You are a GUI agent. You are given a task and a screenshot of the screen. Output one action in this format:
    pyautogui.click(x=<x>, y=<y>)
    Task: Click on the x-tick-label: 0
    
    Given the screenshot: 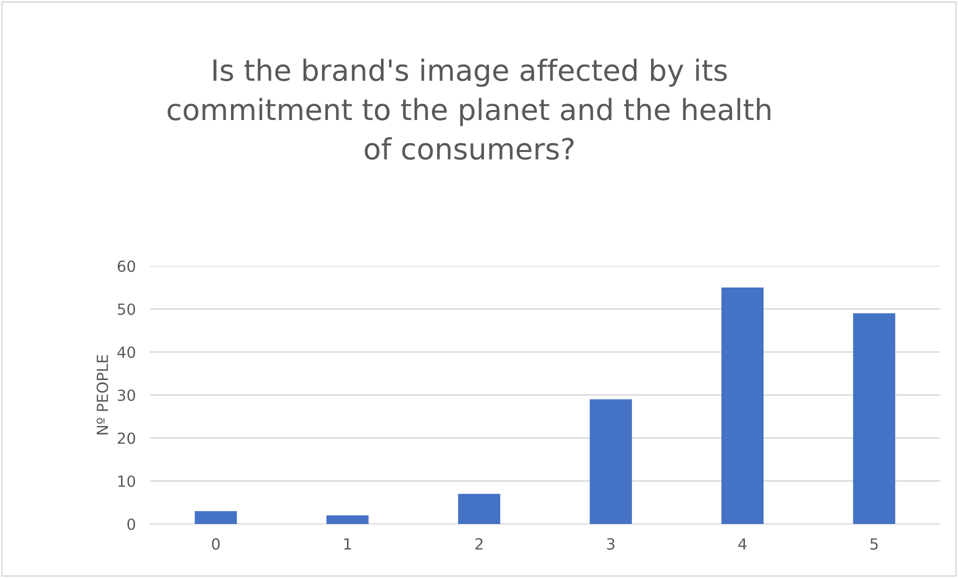 What is the action you would take?
    pyautogui.click(x=216, y=544)
    